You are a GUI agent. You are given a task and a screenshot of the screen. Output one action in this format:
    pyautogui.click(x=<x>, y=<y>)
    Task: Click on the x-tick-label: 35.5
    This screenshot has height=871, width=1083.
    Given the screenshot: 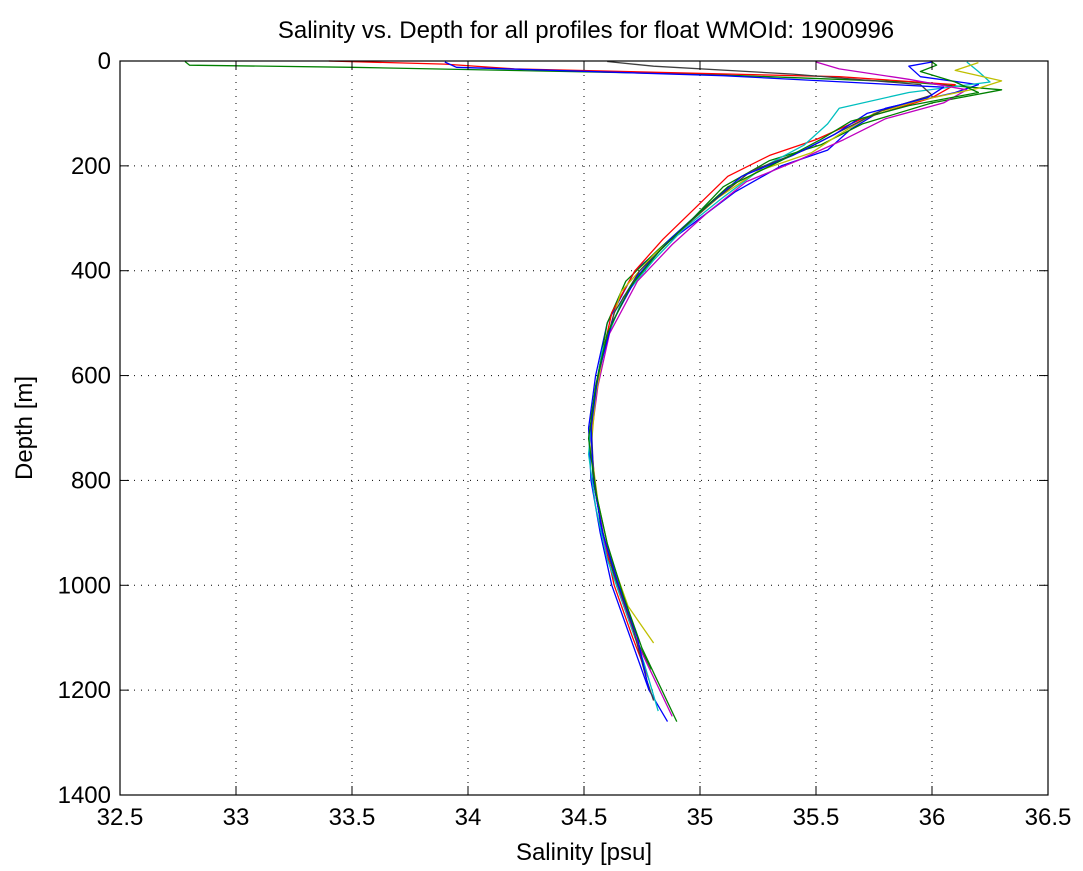 What is the action you would take?
    pyautogui.click(x=816, y=817)
    